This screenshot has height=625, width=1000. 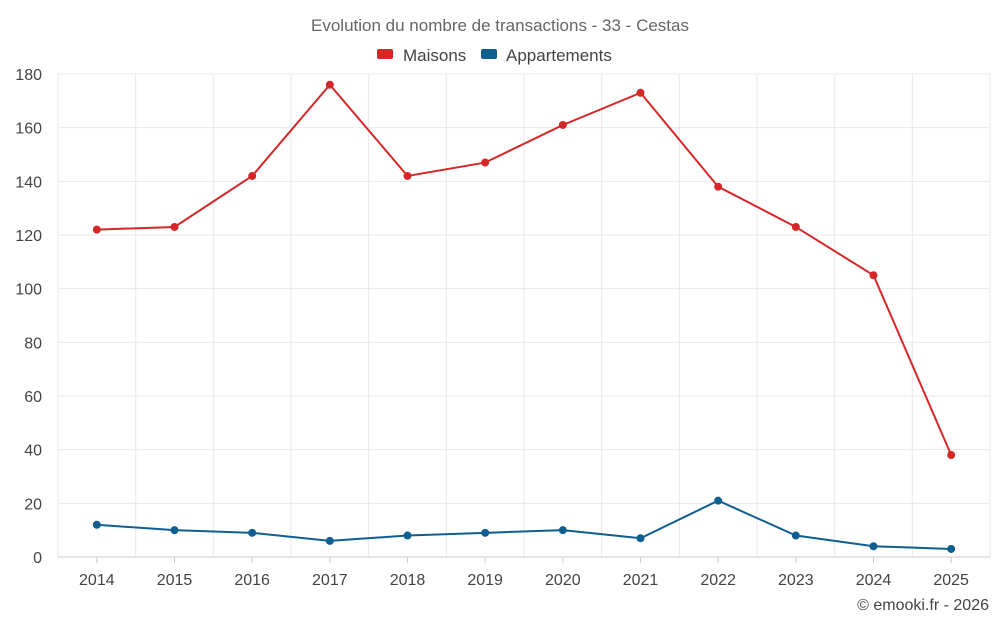 What do you see at coordinates (37, 558) in the screenshot?
I see `y-tick-label-0: 0` at bounding box center [37, 558].